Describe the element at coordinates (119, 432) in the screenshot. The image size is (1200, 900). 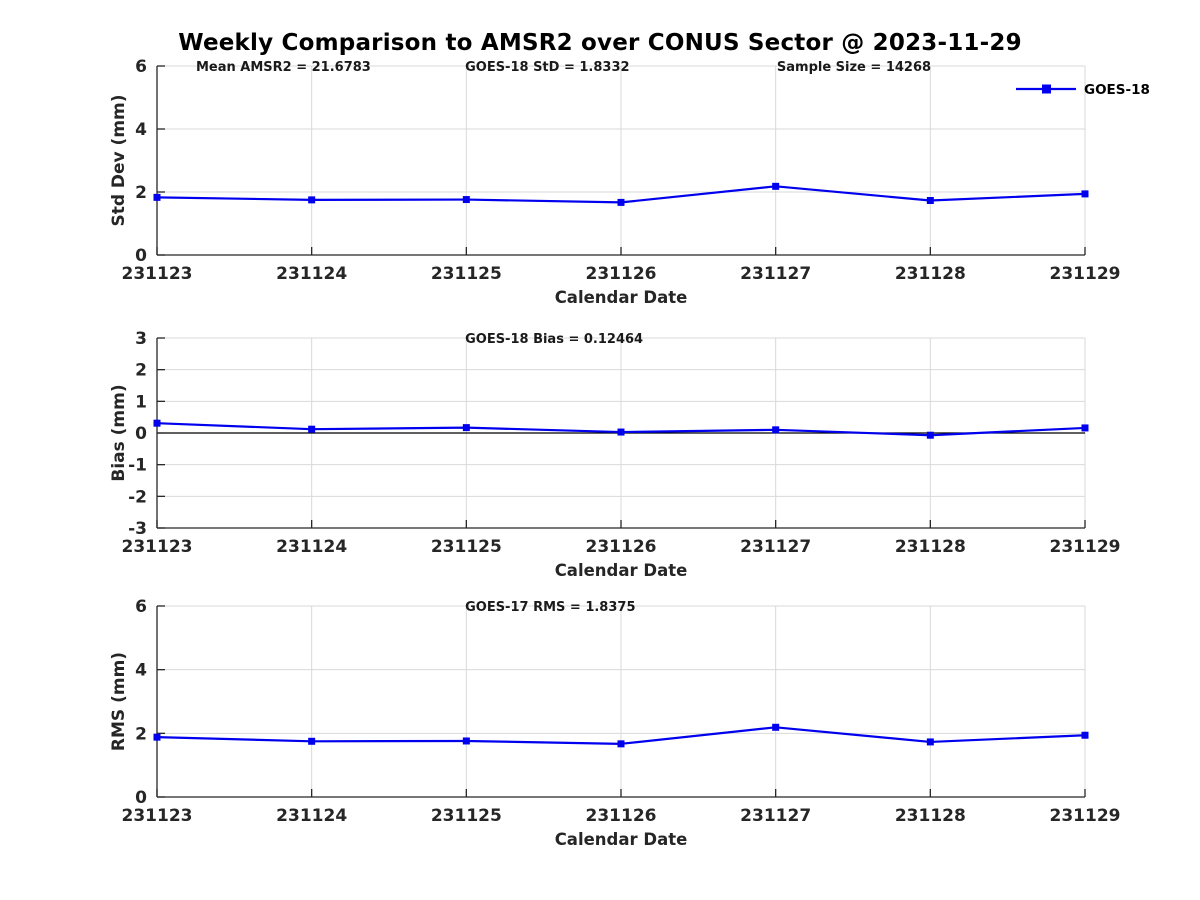
I see `y-axis-label: Bias (mm)` at that location.